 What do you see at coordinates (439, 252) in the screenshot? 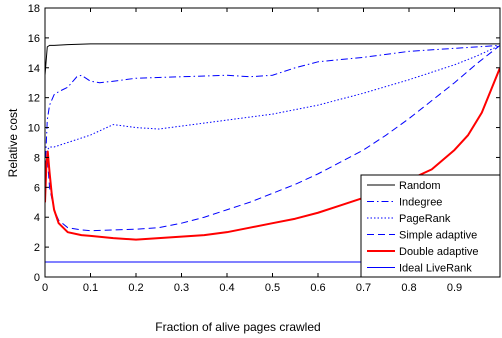
I see `legend-label-double-adaptive: Double adaptive` at bounding box center [439, 252].